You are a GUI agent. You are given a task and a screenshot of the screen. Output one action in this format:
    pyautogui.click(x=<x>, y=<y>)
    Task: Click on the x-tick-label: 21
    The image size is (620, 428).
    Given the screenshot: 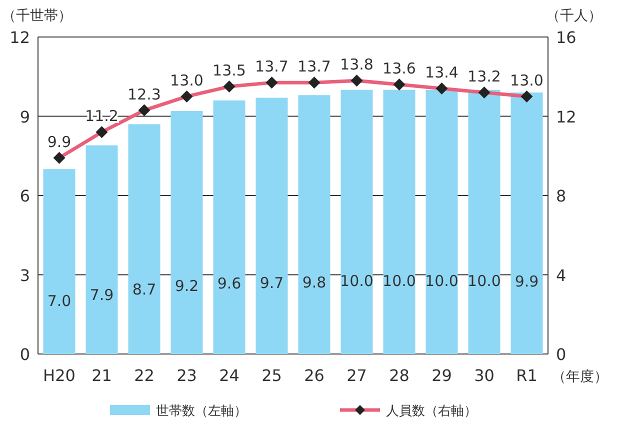 What is the action you would take?
    pyautogui.click(x=102, y=375)
    